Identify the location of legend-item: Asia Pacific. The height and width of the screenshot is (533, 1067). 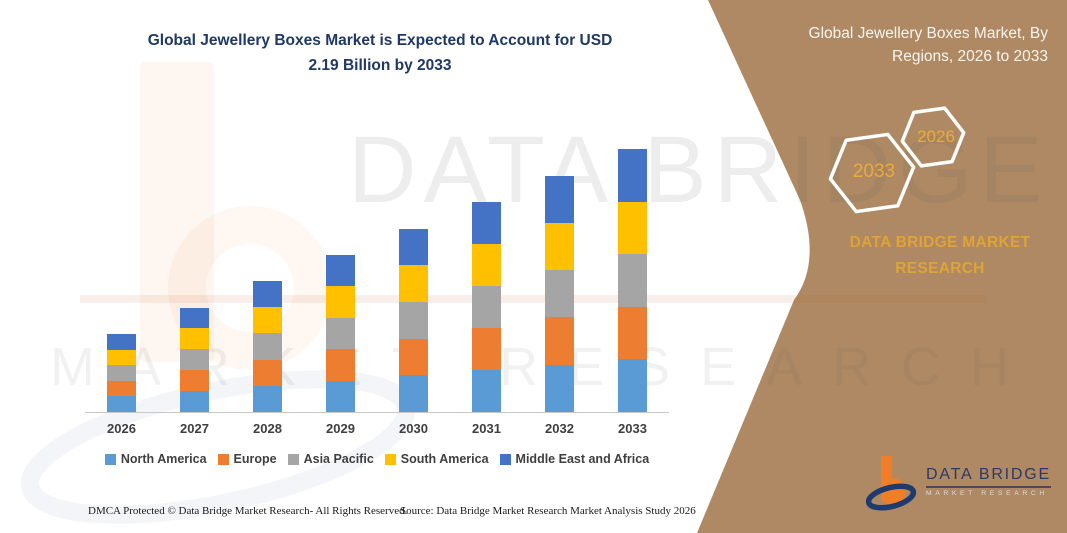
(330, 459).